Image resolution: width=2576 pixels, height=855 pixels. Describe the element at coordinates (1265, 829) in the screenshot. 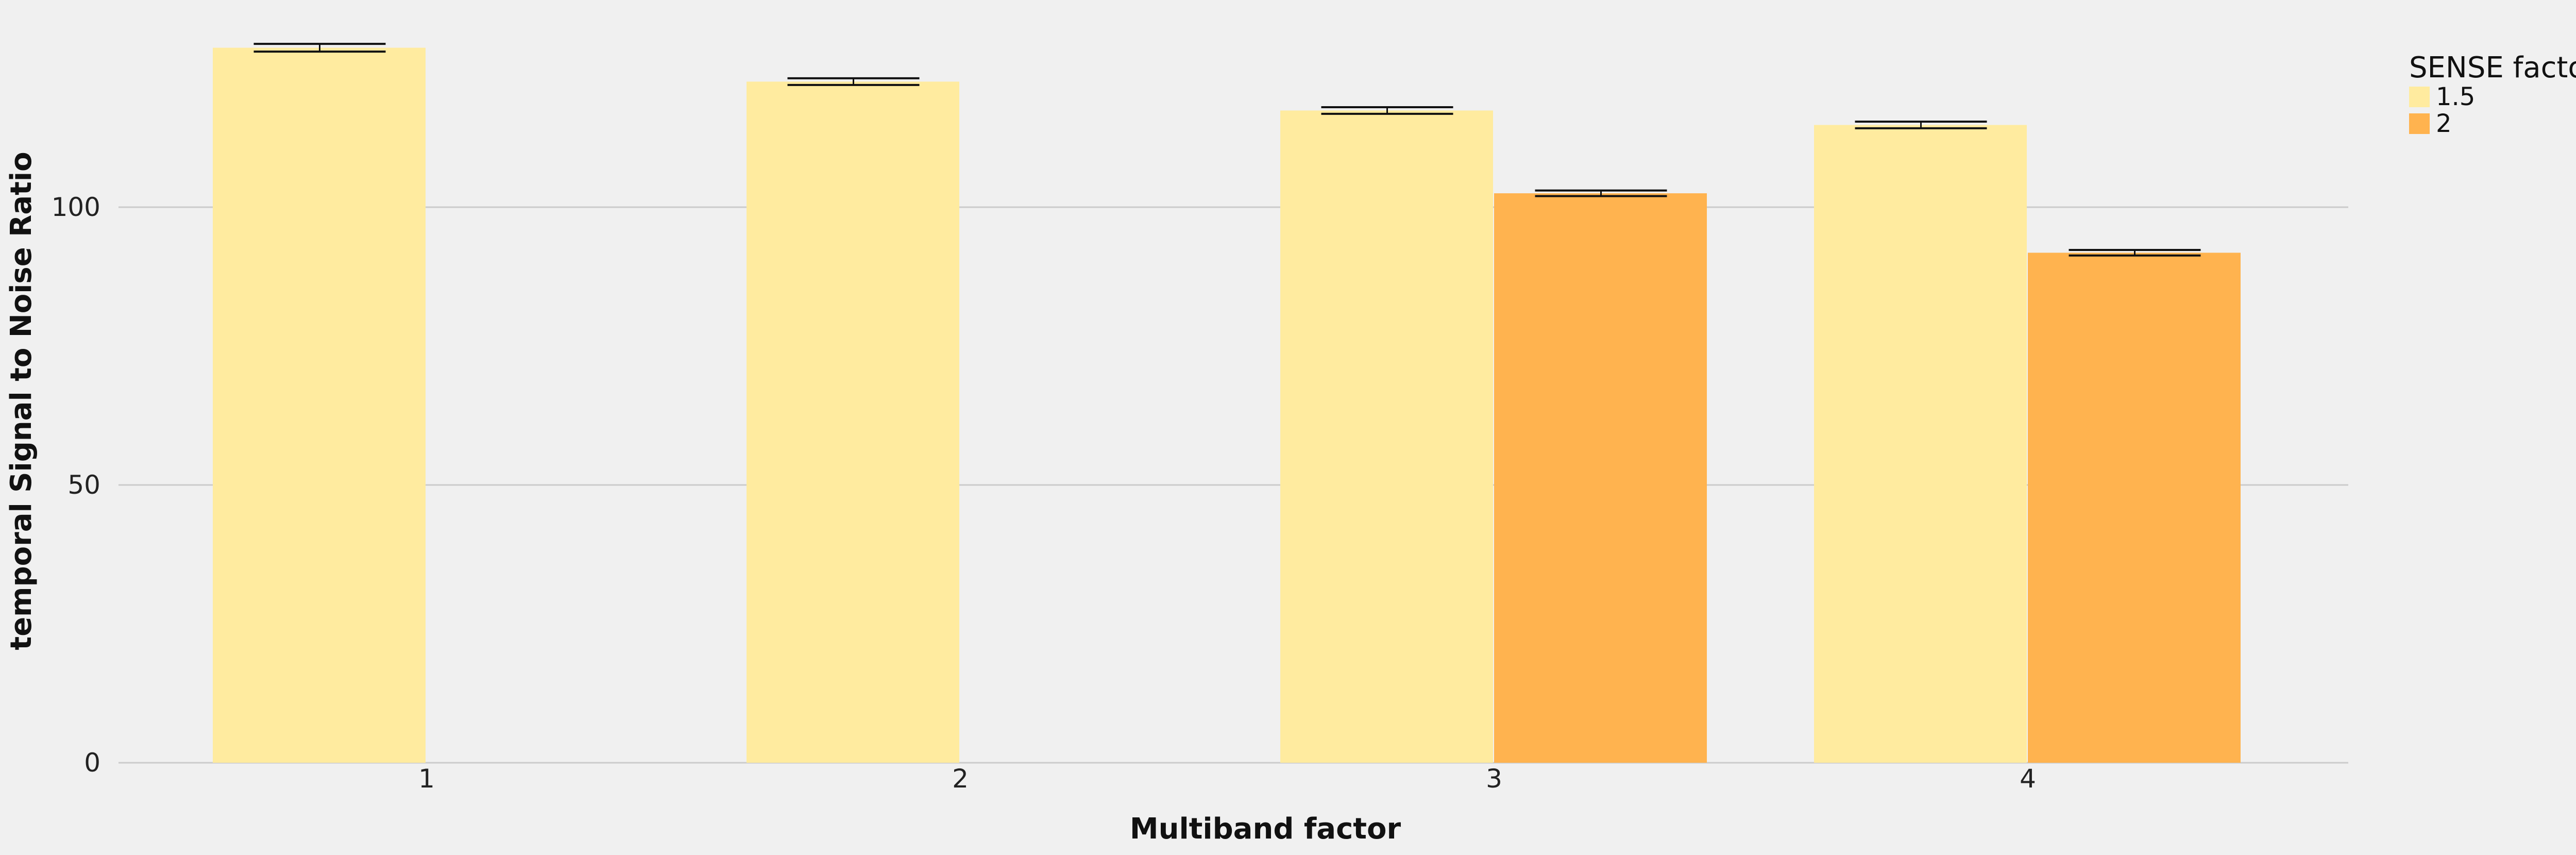

I see `x-axis-title: Multiband factor` at that location.